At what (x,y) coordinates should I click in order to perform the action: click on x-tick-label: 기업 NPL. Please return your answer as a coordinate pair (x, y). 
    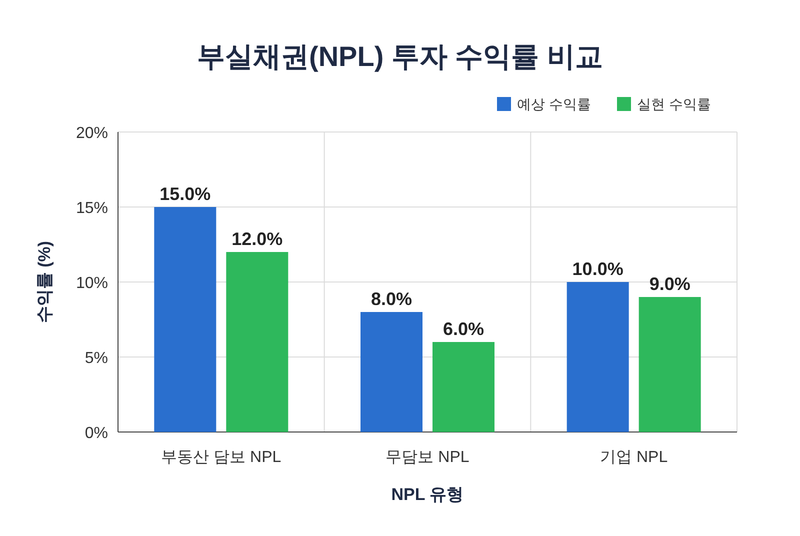
    Looking at the image, I should click on (634, 457).